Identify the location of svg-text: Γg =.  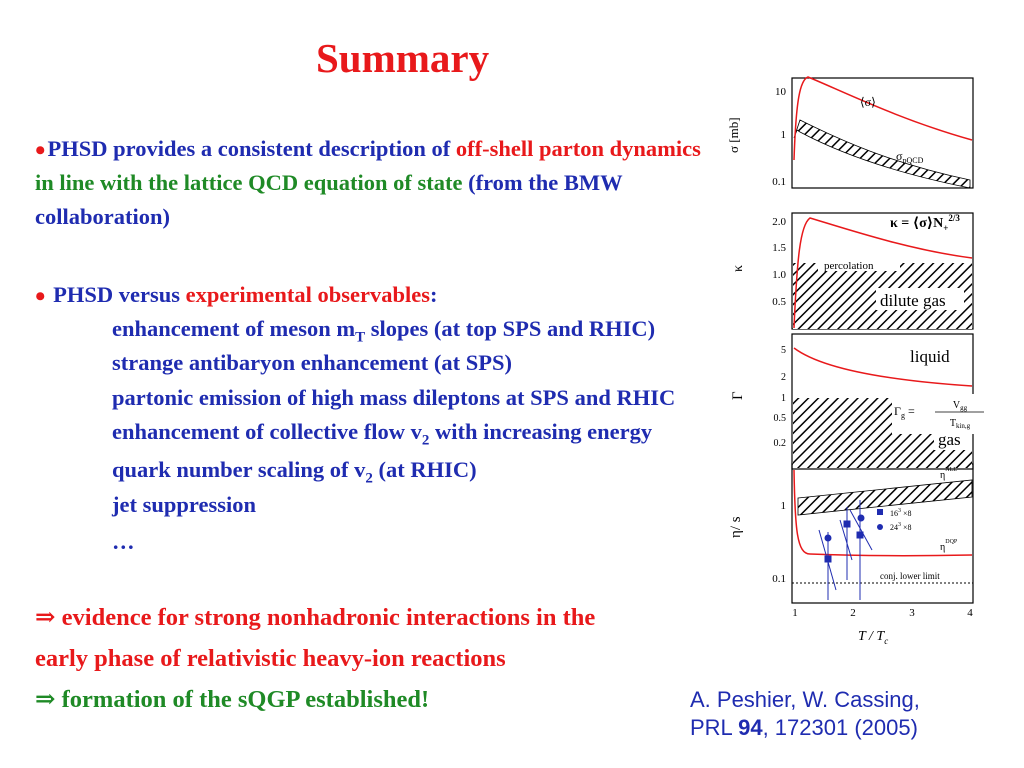
(904, 412).